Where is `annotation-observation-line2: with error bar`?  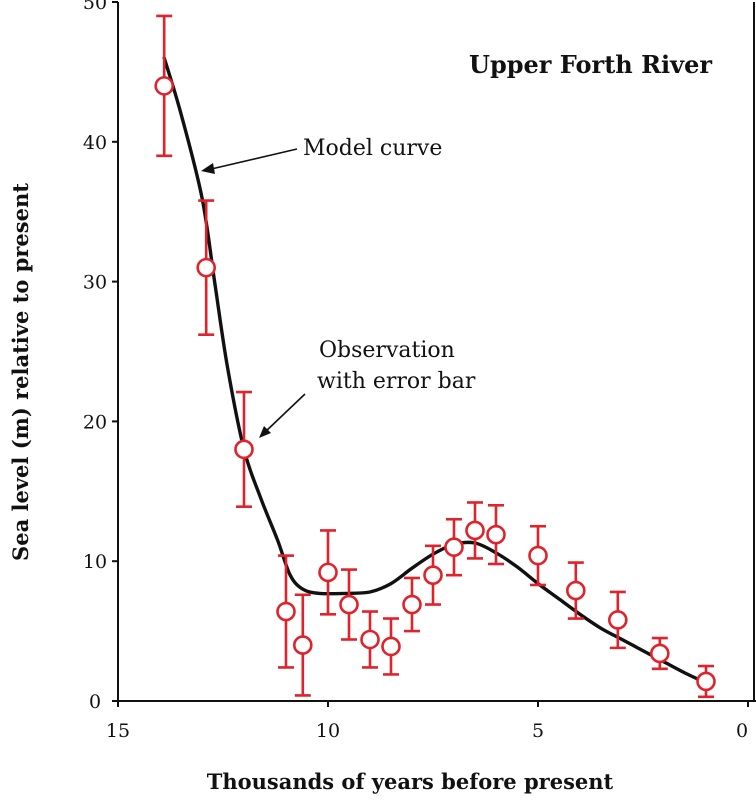 annotation-observation-line2: with error bar is located at coordinates (396, 381).